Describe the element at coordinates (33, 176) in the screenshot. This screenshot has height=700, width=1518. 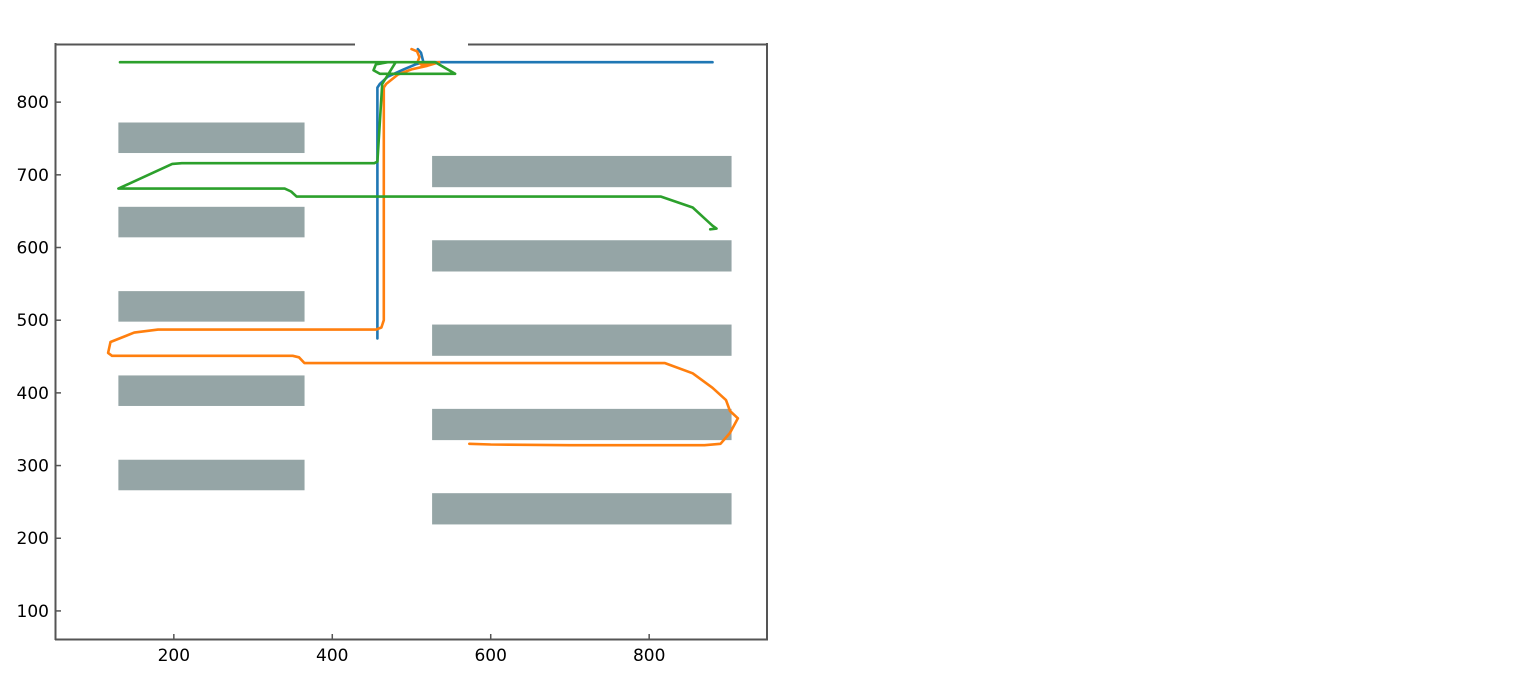
I see `y-tick-label-700: 700` at that location.